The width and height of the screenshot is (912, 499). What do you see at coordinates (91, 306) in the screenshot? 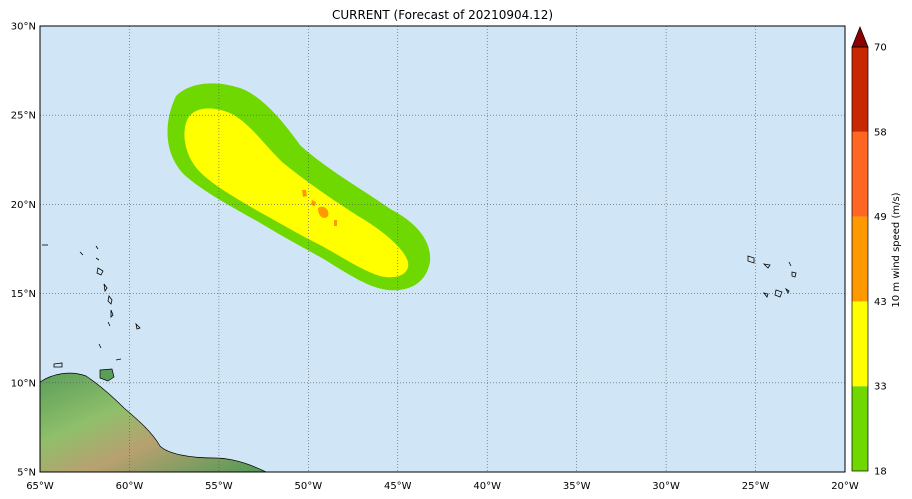
I see `caribbean-islands` at bounding box center [91, 306].